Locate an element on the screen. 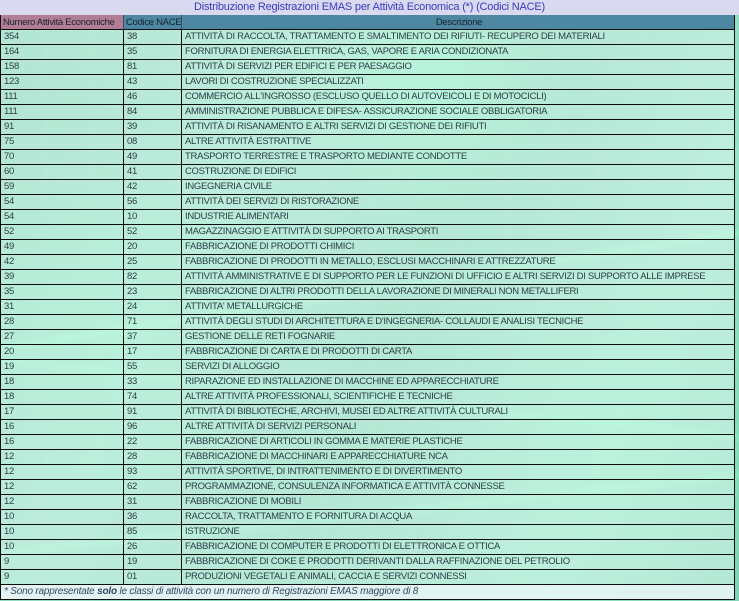 The height and width of the screenshot is (601, 739). table-row: 16 96 ALTRE ATTIVITÀ DI SERVIZI PERSONALI is located at coordinates (367, 427).